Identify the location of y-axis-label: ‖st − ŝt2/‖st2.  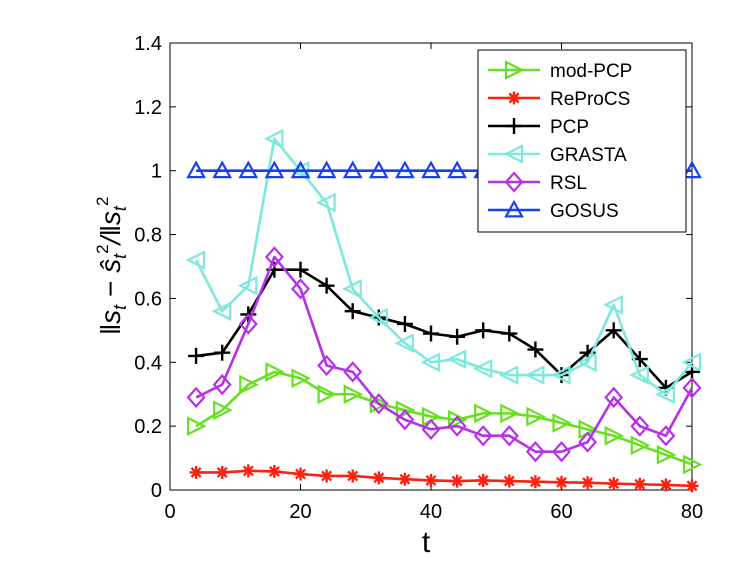
(111, 266).